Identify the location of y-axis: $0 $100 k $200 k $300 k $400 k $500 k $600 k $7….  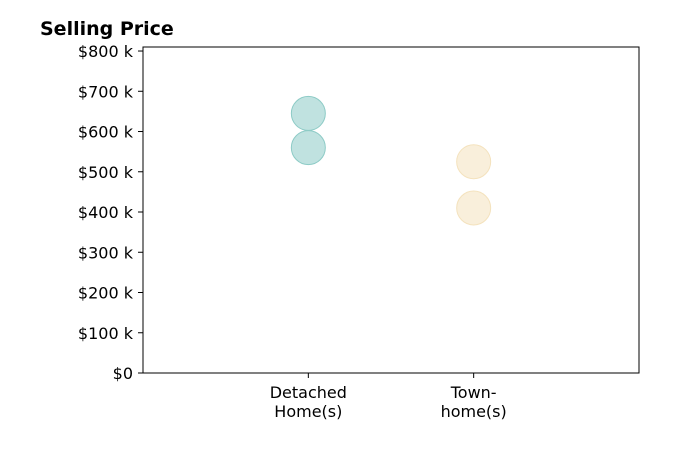
(110, 212).